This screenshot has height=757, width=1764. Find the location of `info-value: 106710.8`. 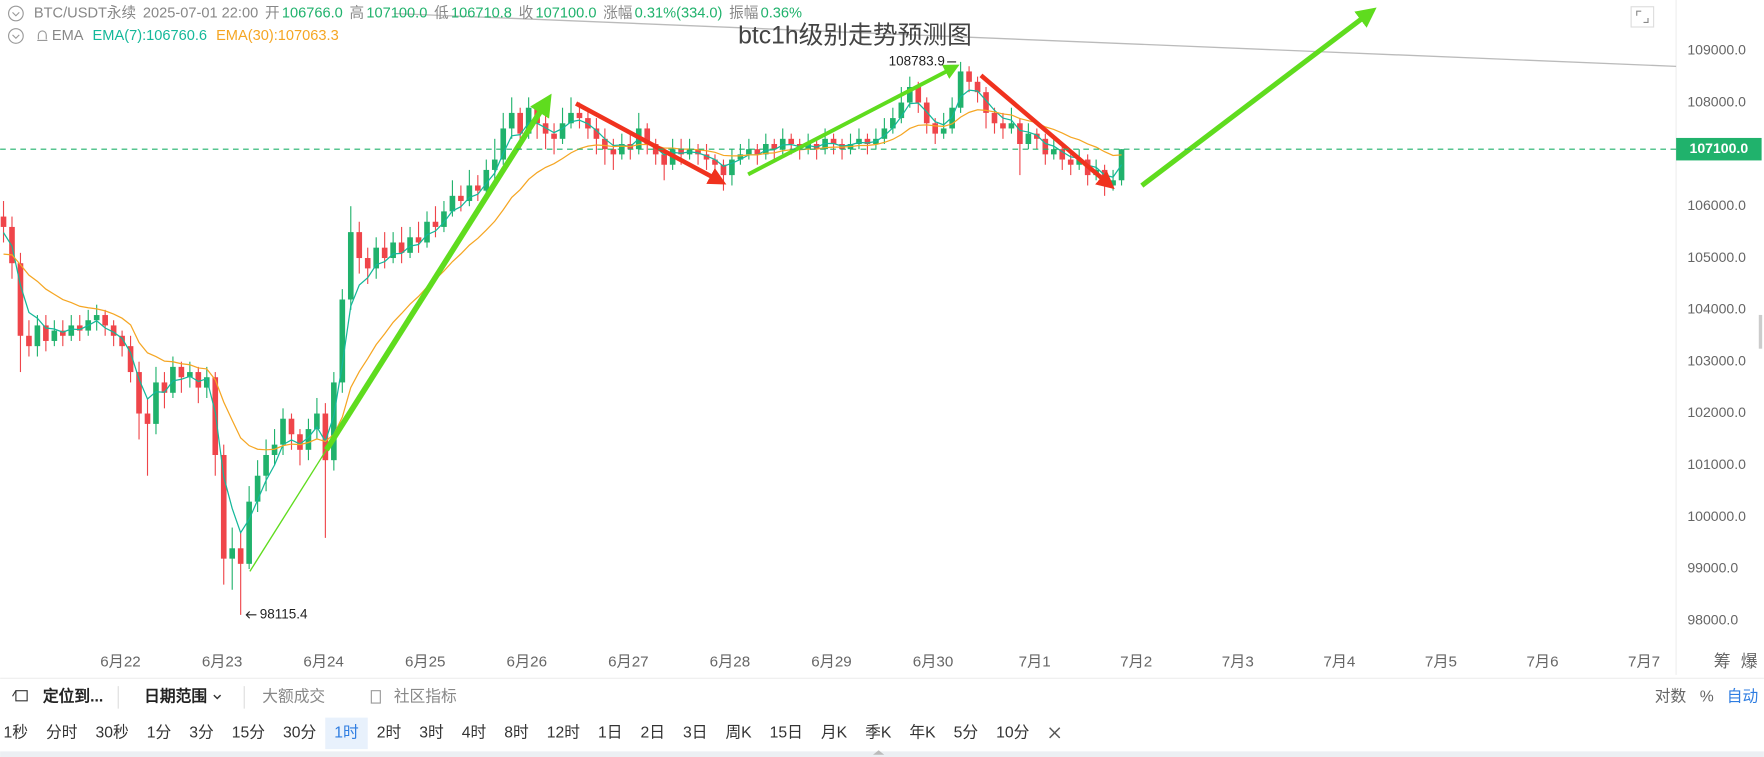

info-value: 106710.8 is located at coordinates (481, 13).